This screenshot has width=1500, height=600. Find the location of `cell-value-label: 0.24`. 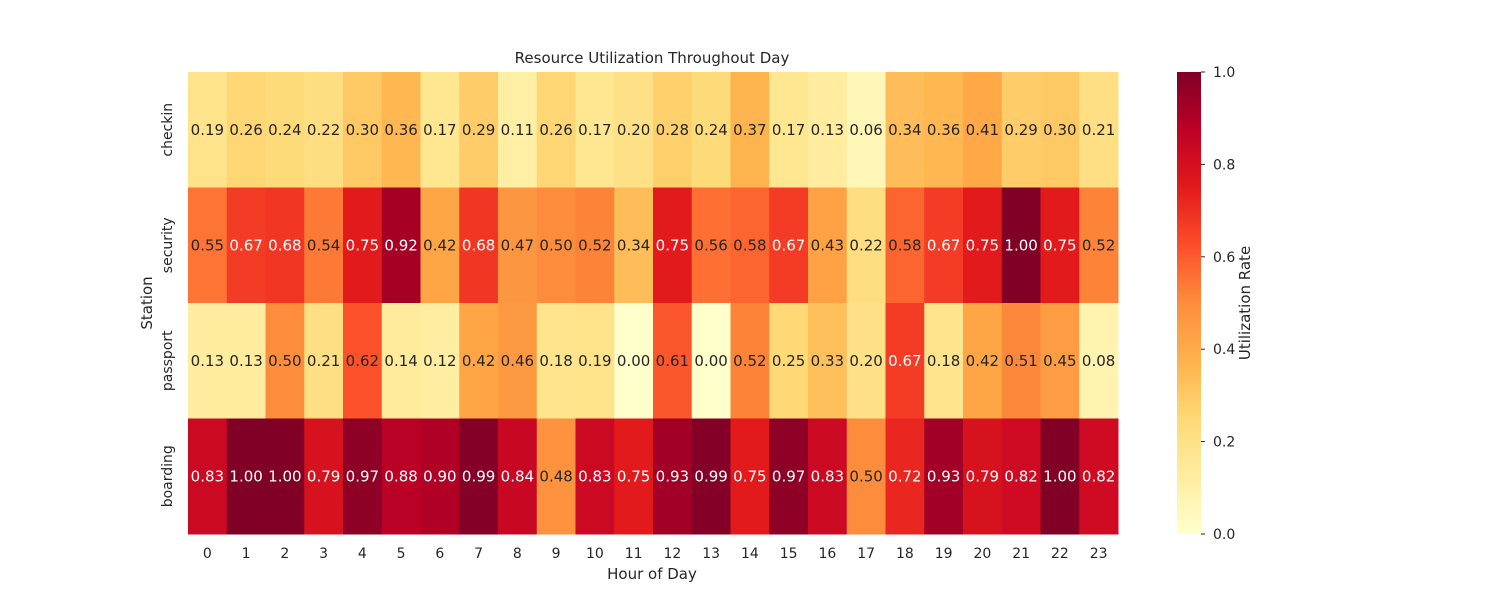

cell-value-label: 0.24 is located at coordinates (284, 130).